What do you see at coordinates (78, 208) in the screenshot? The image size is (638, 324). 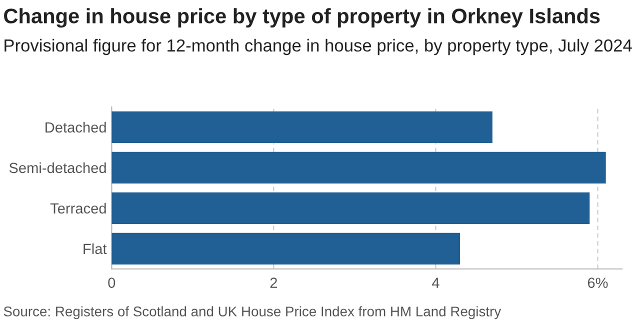 I see `y-tick-label: Terraced` at bounding box center [78, 208].